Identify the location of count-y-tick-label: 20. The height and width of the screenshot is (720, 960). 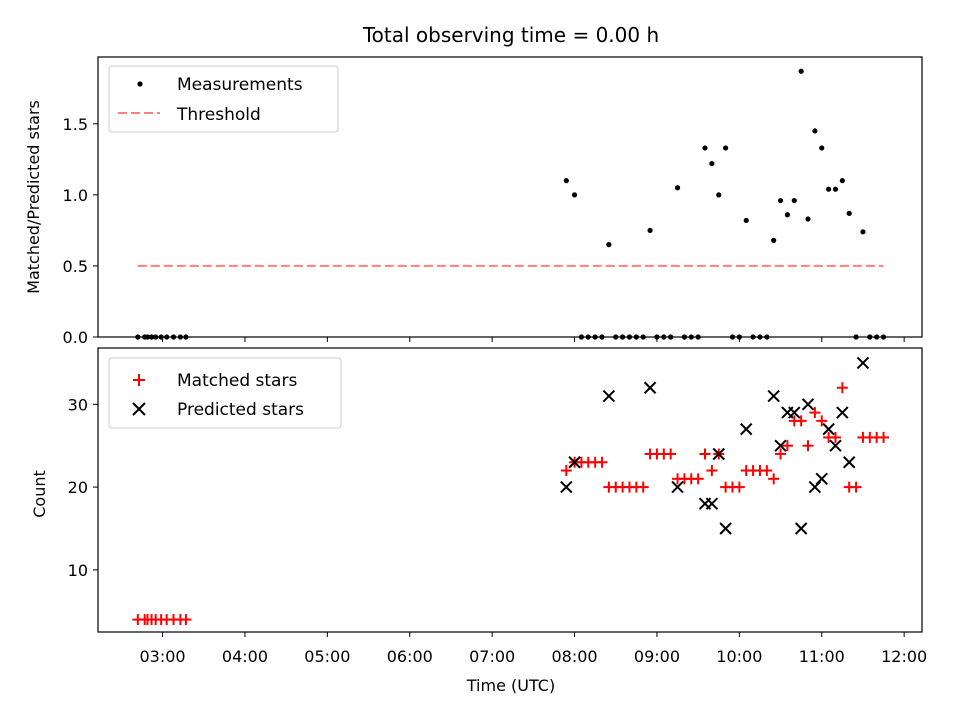
(78, 487).